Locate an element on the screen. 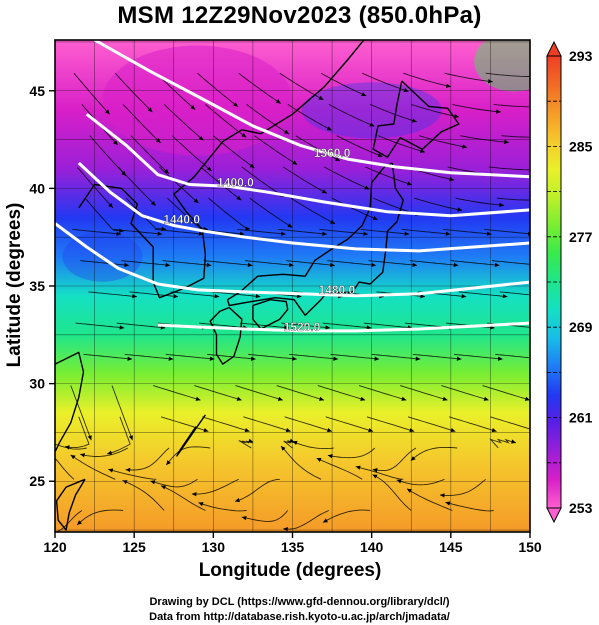  coastline-shikoku is located at coordinates (270, 314).